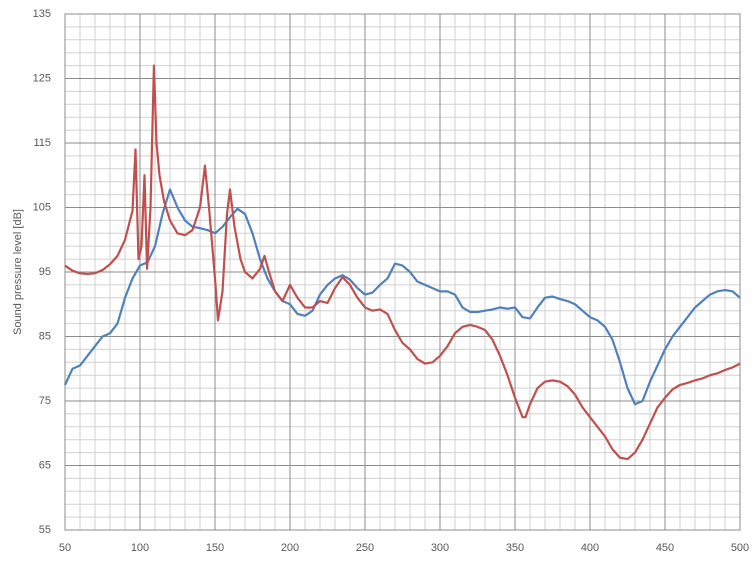 The image size is (756, 562). What do you see at coordinates (215, 548) in the screenshot?
I see `x-tick-label: 150` at bounding box center [215, 548].